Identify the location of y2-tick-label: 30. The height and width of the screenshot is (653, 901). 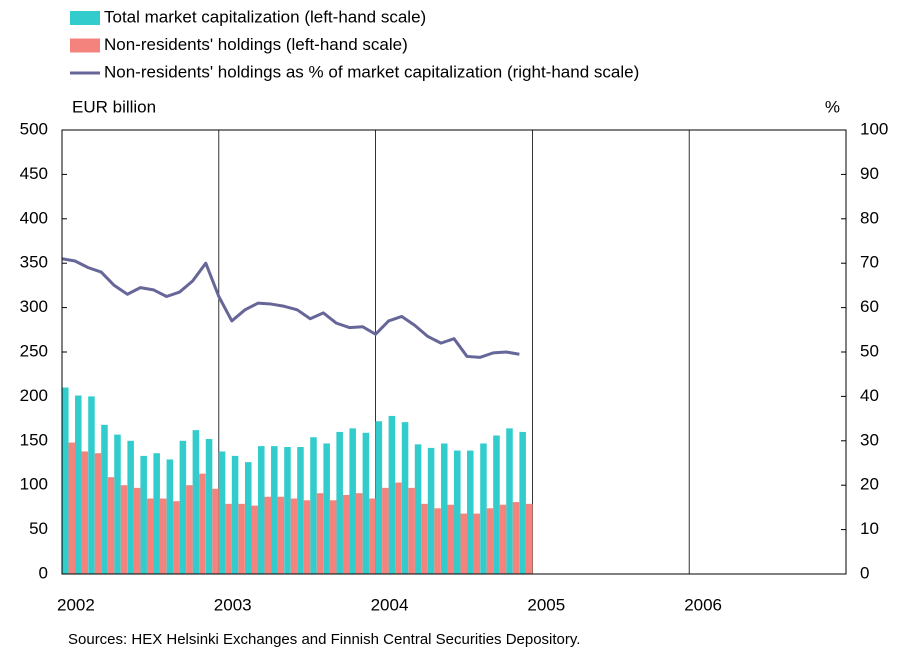
(869, 439).